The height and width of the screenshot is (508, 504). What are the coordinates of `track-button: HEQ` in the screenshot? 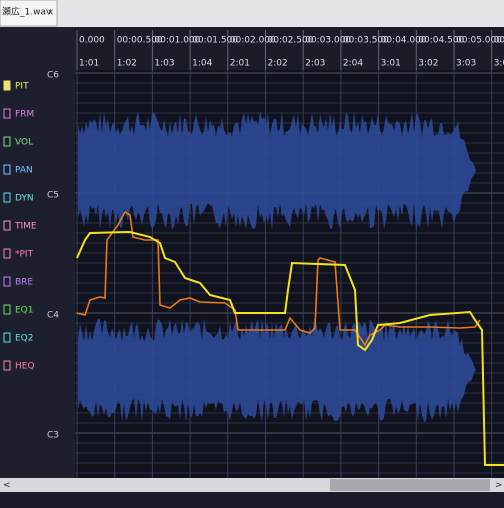 It's located at (25, 367).